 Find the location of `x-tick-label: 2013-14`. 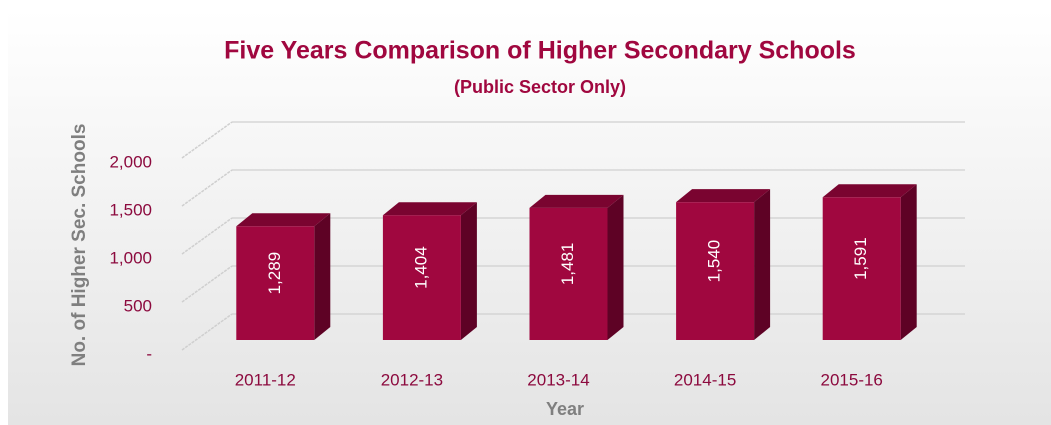

x-tick-label: 2013-14 is located at coordinates (558, 379).